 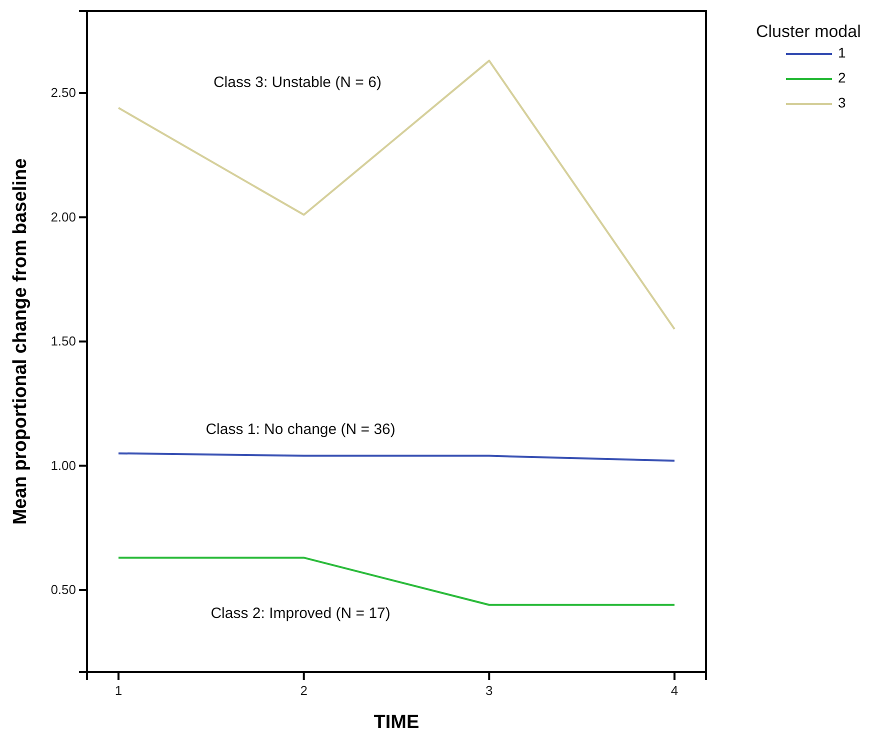 I want to click on y-tick-label: 2.50, so click(x=63, y=92).